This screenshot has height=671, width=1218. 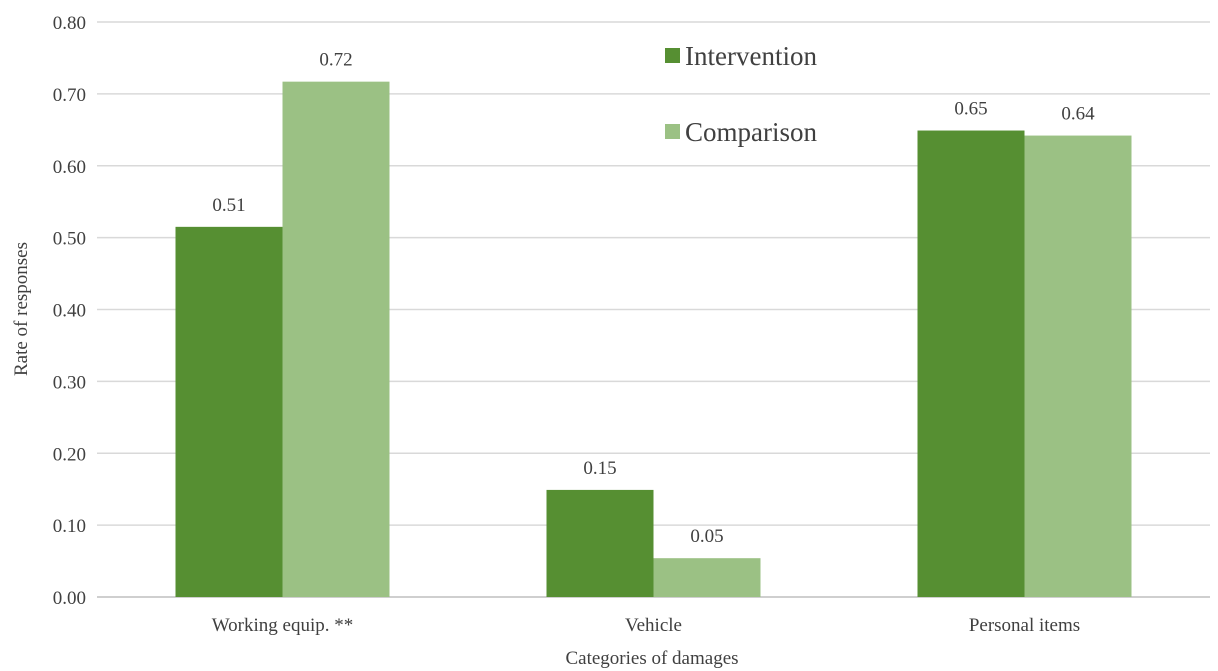 What do you see at coordinates (651, 658) in the screenshot?
I see `x-axis-title: Categories of damages` at bounding box center [651, 658].